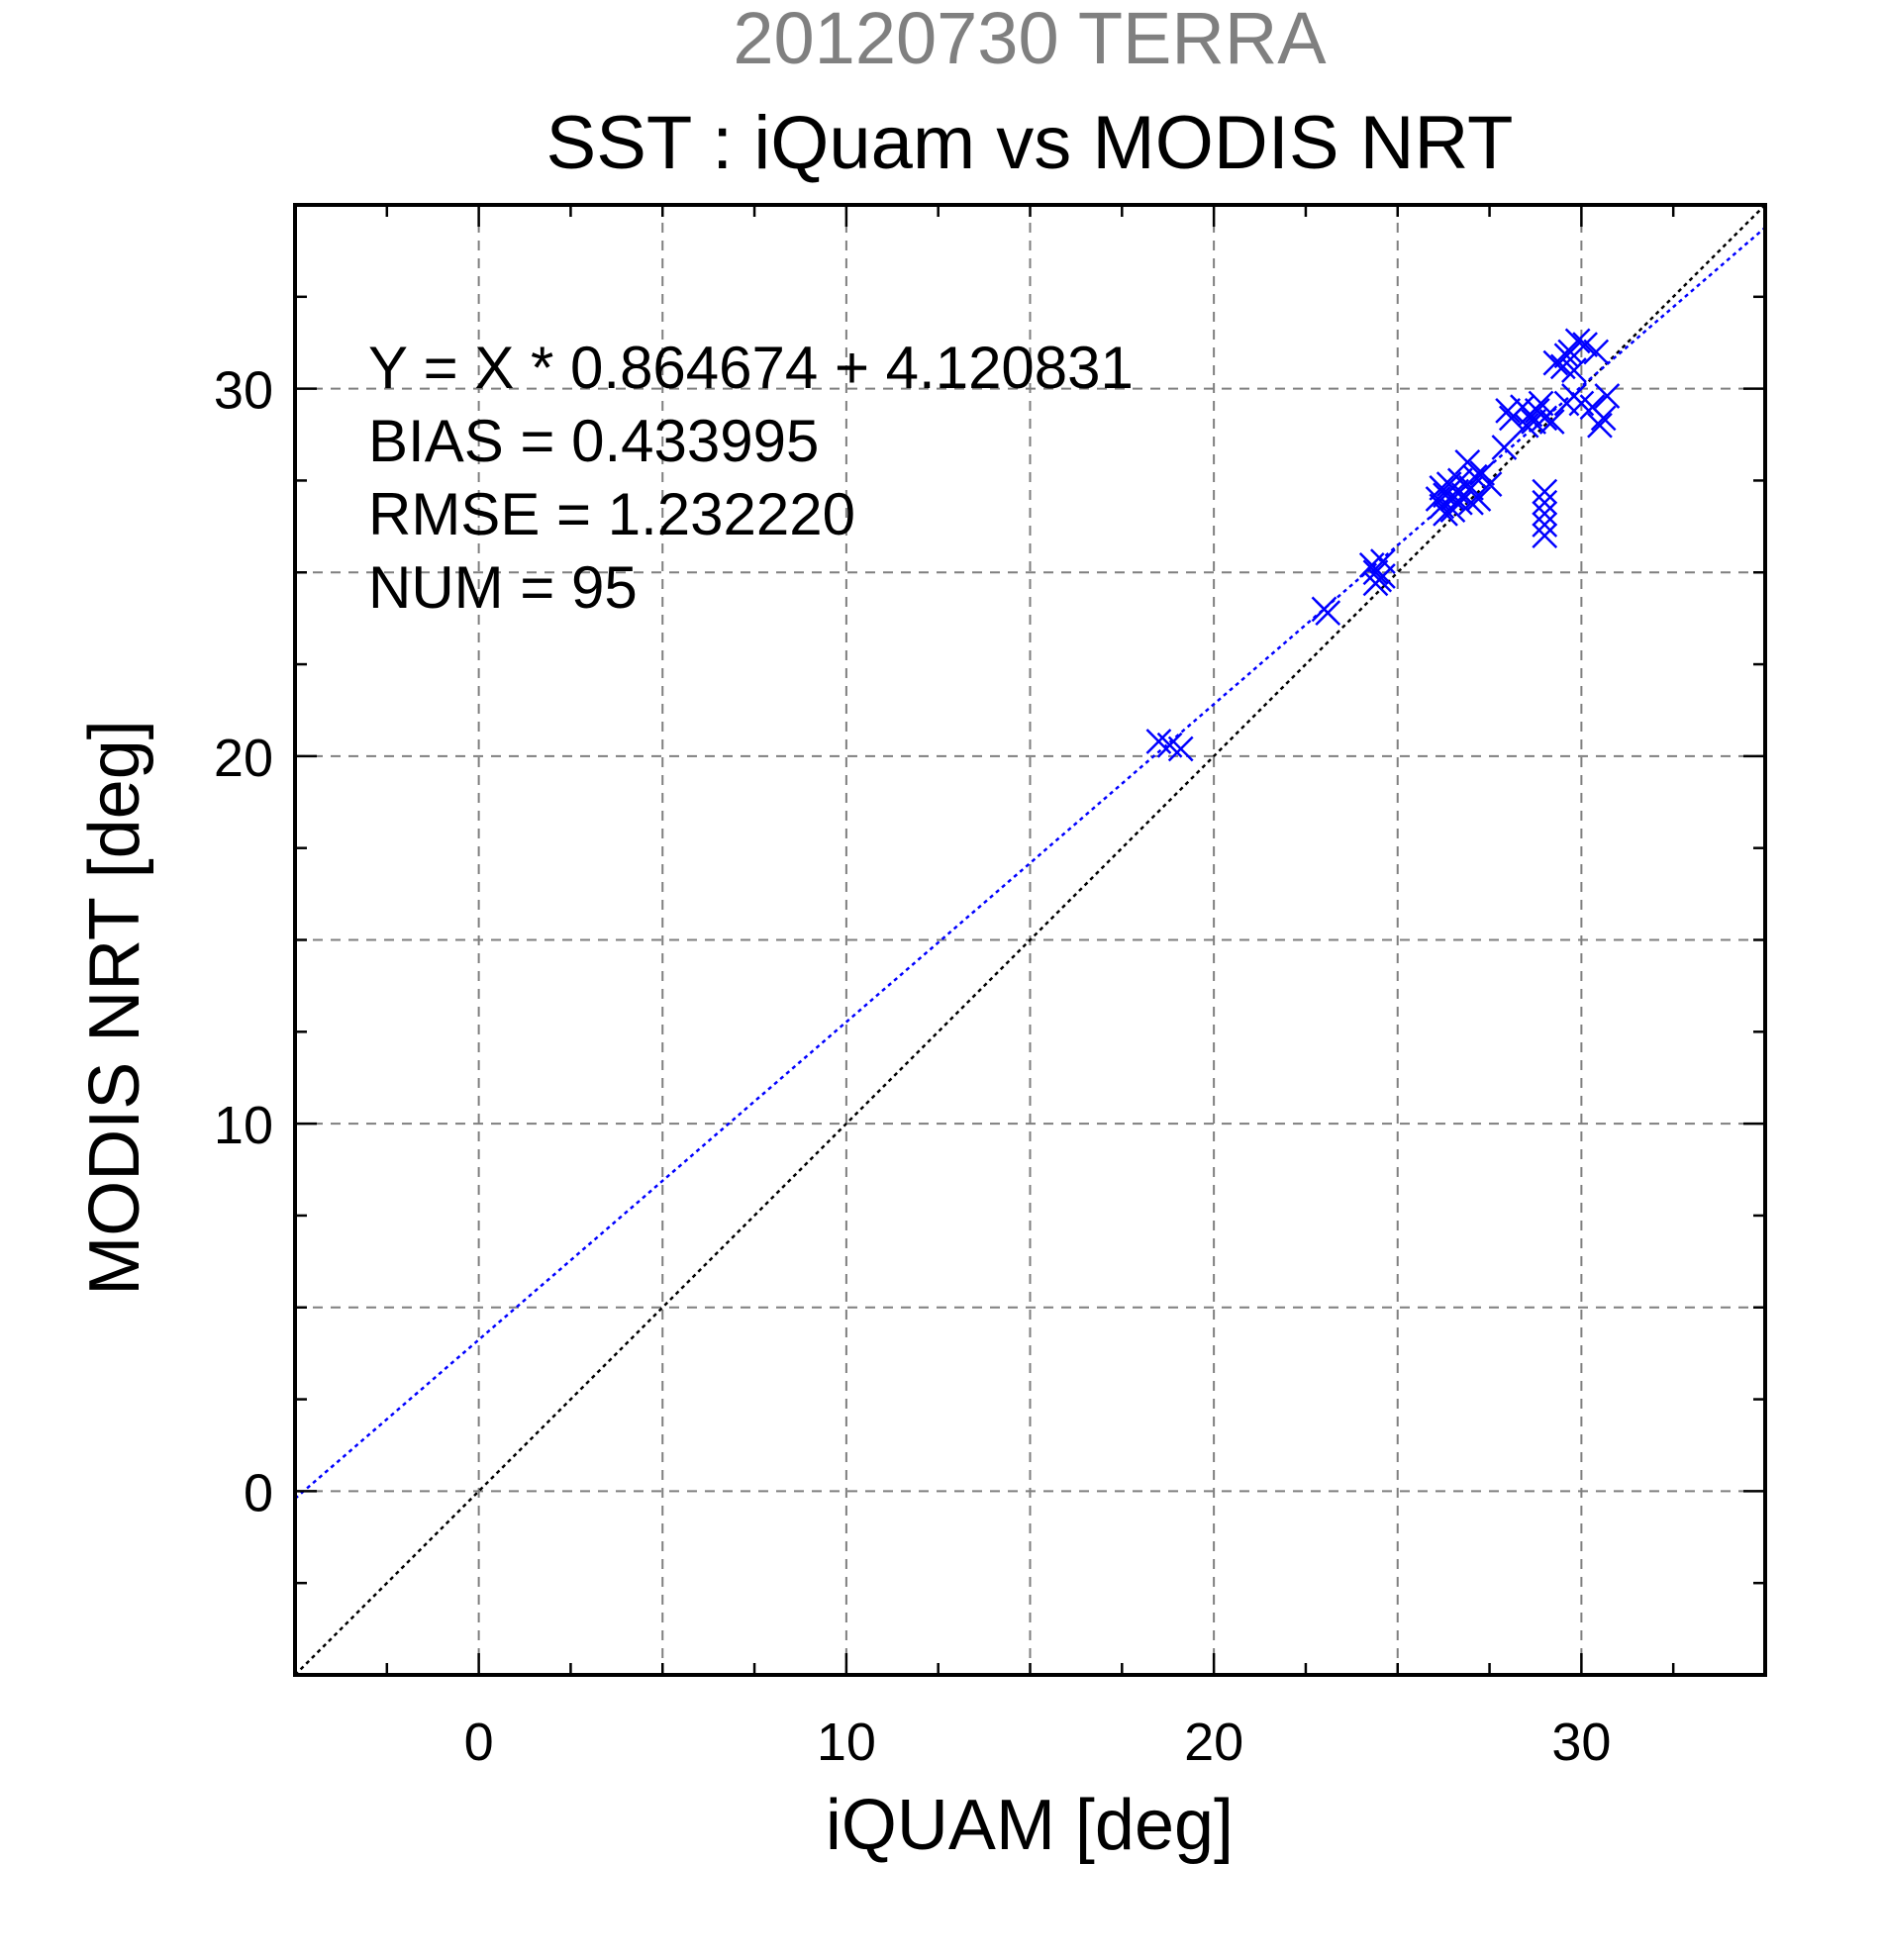  What do you see at coordinates (244, 1125) in the screenshot?
I see `y-tick-label: 10` at bounding box center [244, 1125].